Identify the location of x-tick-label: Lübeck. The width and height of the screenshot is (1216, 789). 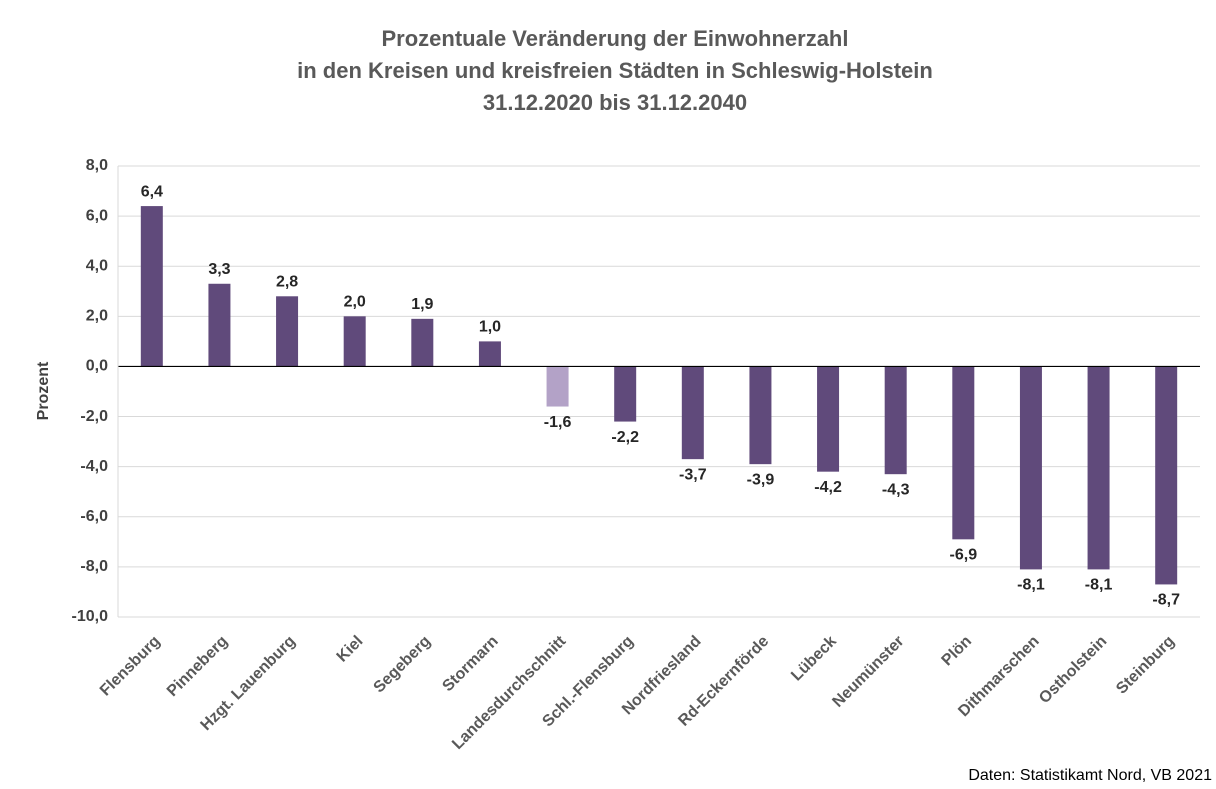
(814, 659).